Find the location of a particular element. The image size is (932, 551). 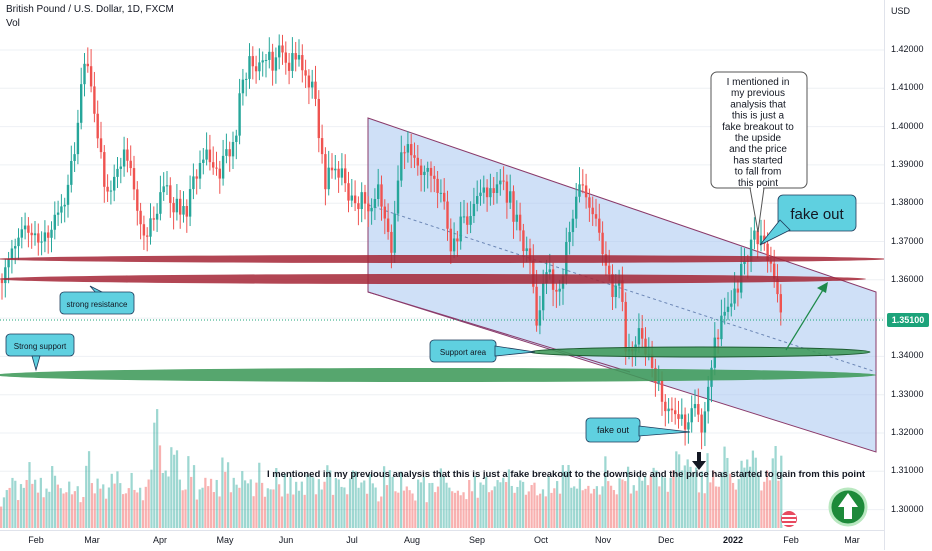

channel-lower-extension is located at coordinates (499, 332).